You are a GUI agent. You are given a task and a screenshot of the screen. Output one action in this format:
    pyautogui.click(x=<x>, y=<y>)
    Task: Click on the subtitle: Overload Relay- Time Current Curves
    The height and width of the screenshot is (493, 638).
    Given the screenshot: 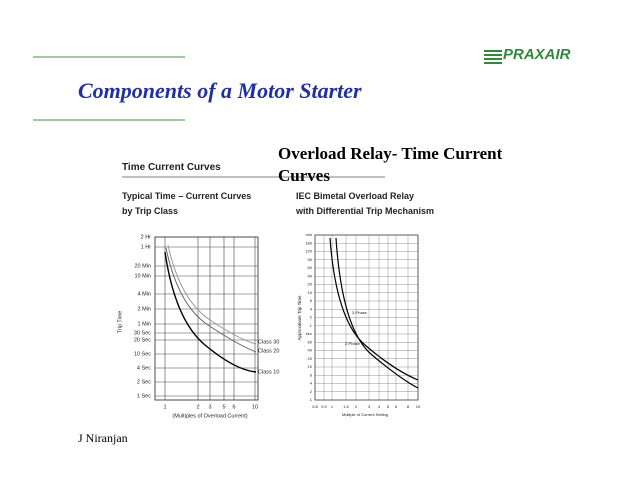 What is the action you would take?
    pyautogui.click(x=390, y=164)
    